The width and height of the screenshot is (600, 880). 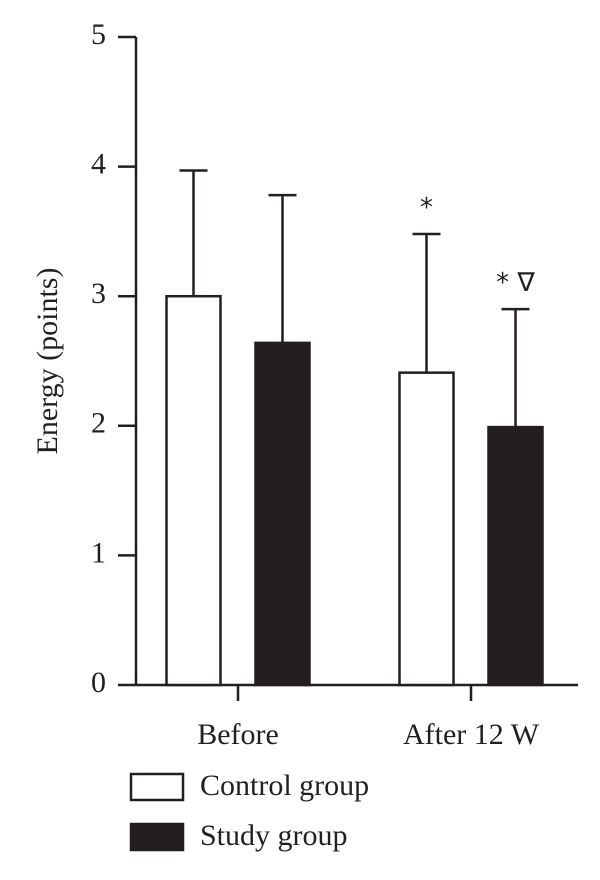 What do you see at coordinates (98, 34) in the screenshot?
I see `y-tick-label: 5` at bounding box center [98, 34].